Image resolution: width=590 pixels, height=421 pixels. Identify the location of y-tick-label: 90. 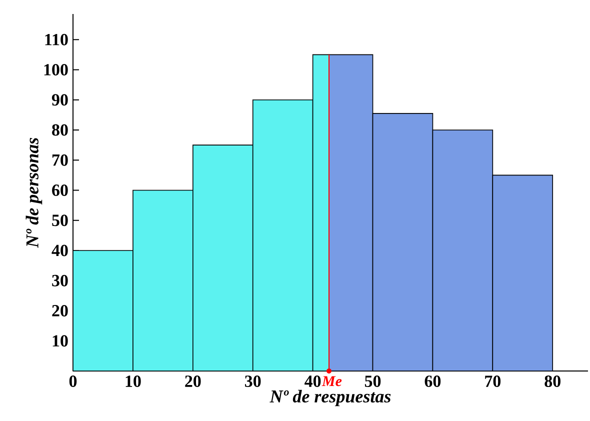
(60, 100).